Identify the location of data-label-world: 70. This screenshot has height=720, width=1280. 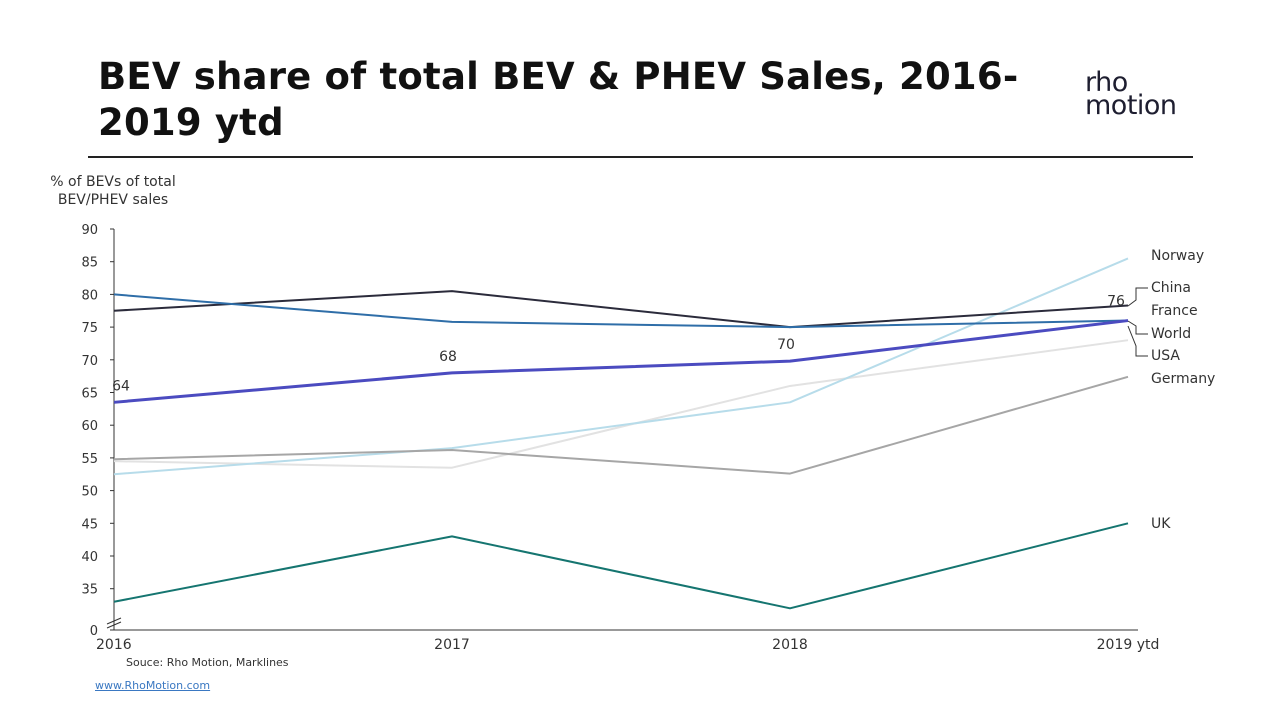
(786, 345).